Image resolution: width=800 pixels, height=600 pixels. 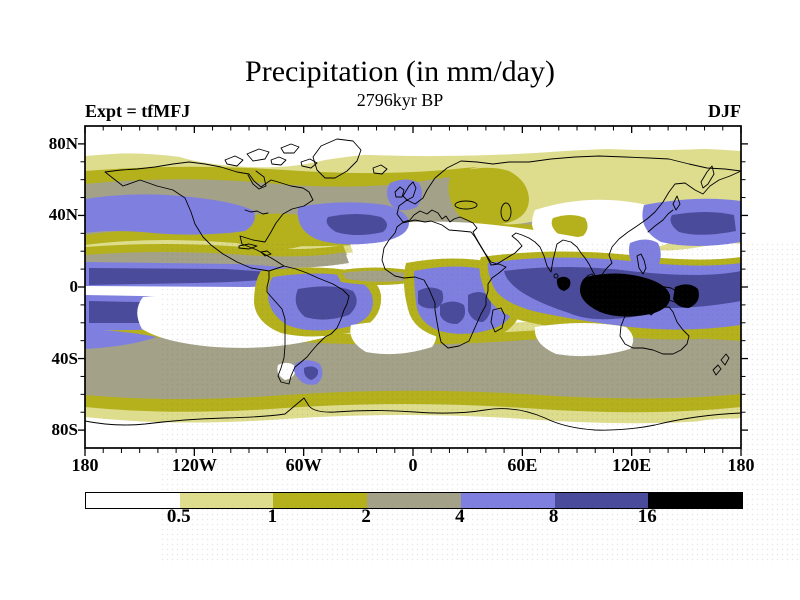 What do you see at coordinates (308, 325) in the screenshot?
I see `south-america-coast` at bounding box center [308, 325].